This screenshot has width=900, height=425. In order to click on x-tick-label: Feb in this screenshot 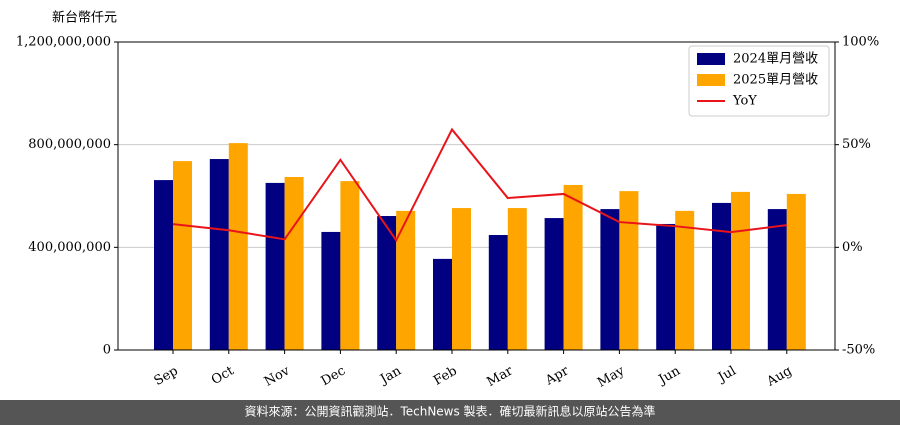, I will do `click(445, 376)`.